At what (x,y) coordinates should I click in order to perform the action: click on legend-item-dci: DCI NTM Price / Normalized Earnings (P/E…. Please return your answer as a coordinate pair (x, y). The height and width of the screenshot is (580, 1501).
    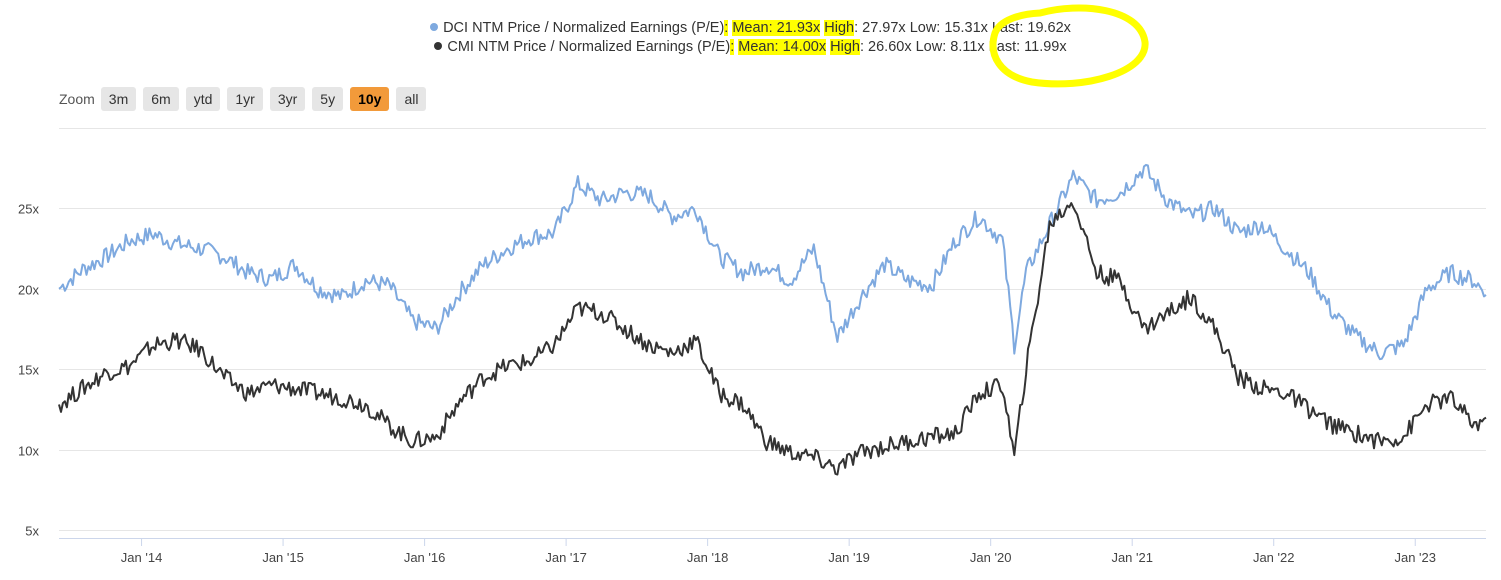
    Looking at the image, I should click on (750, 28).